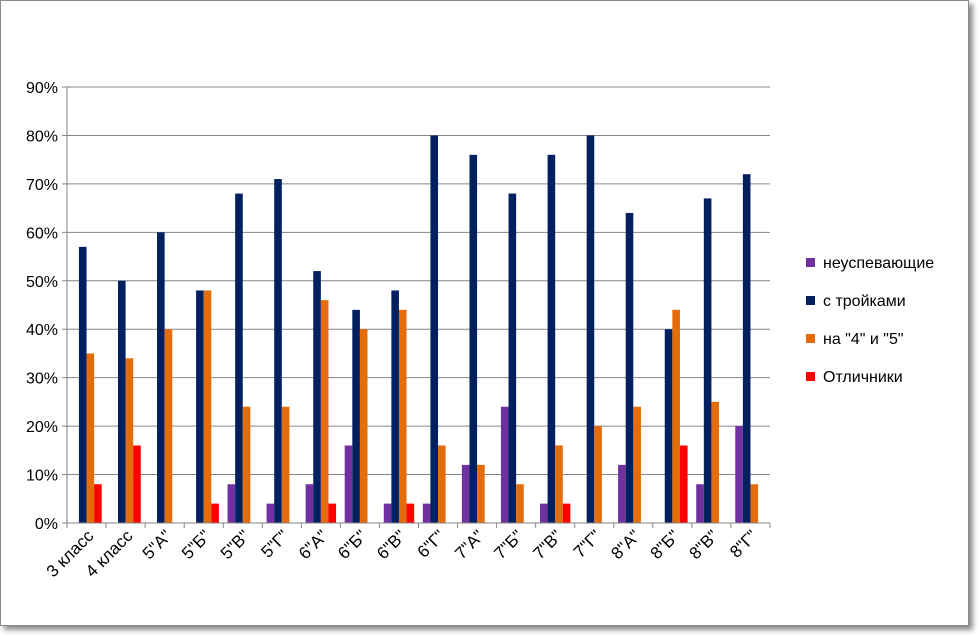  I want to click on x-category-label: 7"Б", so click(508, 544).